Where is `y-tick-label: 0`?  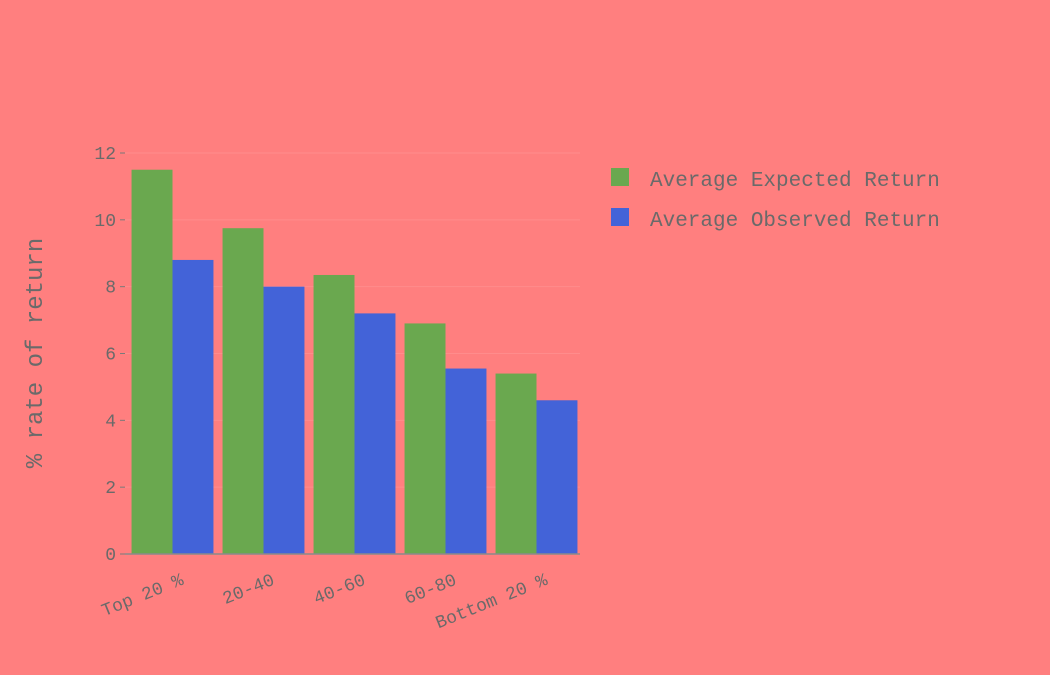 y-tick-label: 0 is located at coordinates (110, 556).